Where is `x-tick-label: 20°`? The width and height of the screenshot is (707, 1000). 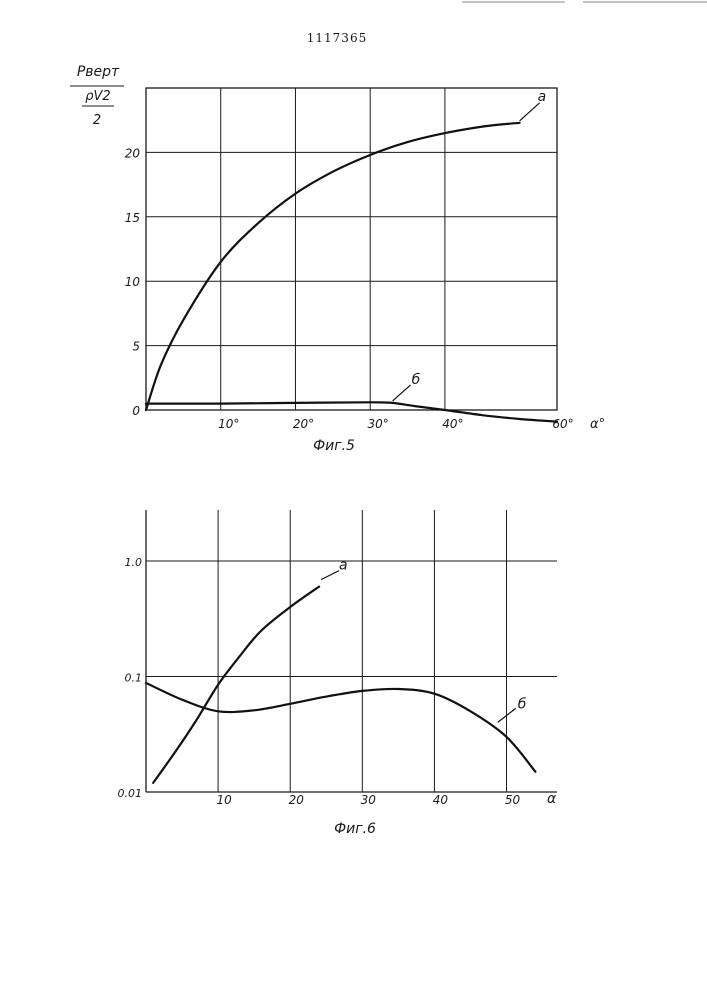 x-tick-label: 20° is located at coordinates (303, 424).